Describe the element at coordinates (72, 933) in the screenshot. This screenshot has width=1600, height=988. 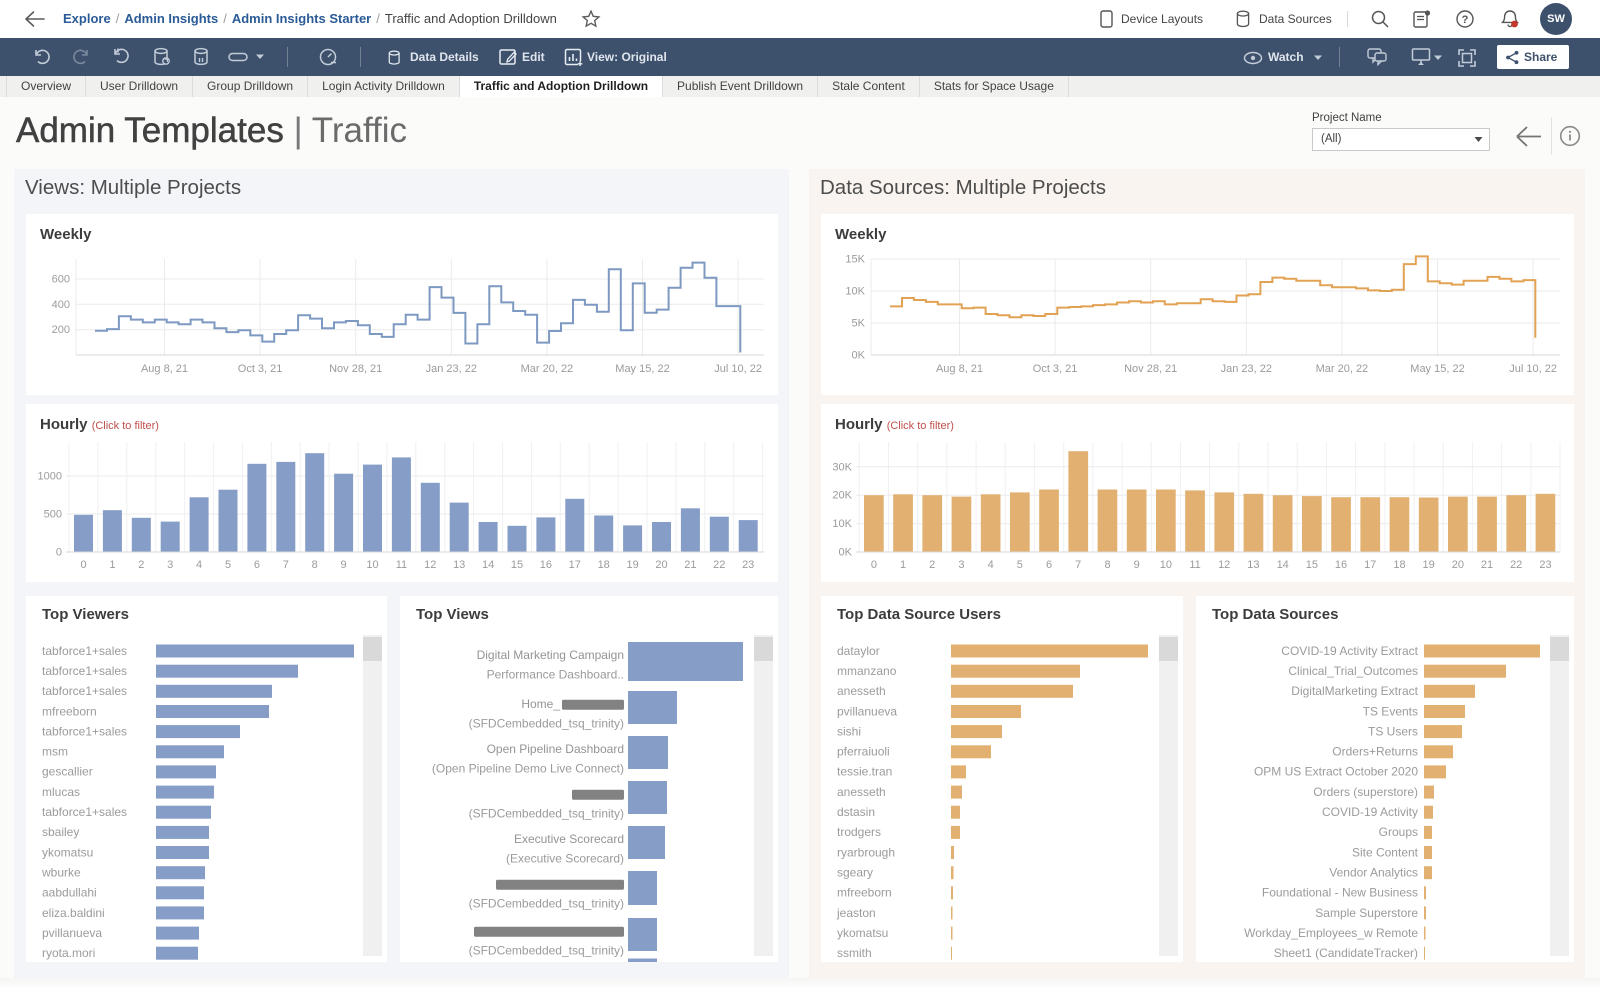
I see `svg-text: pvillanueva` at that location.